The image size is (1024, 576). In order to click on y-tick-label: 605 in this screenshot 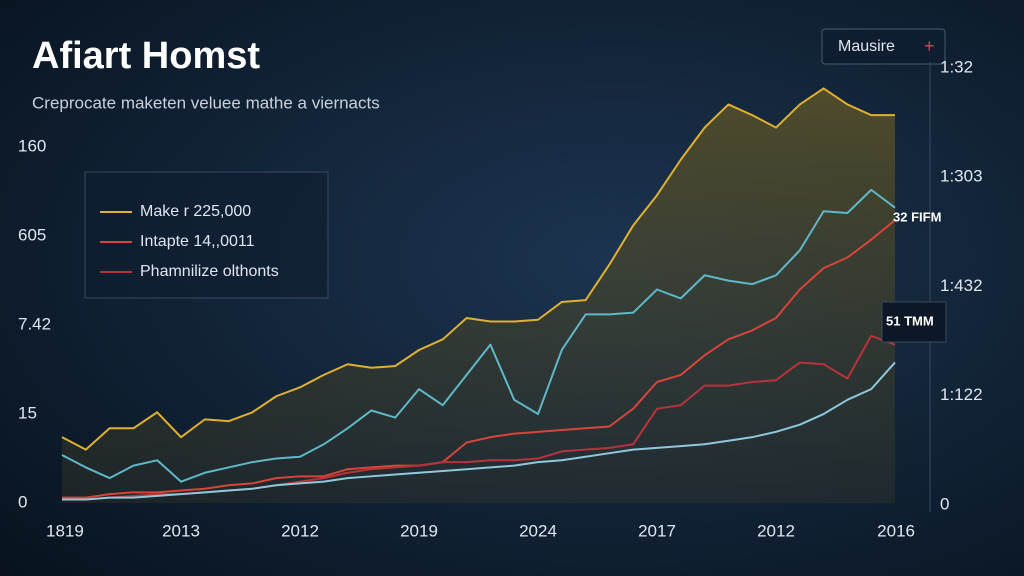, I will do `click(32, 235)`.